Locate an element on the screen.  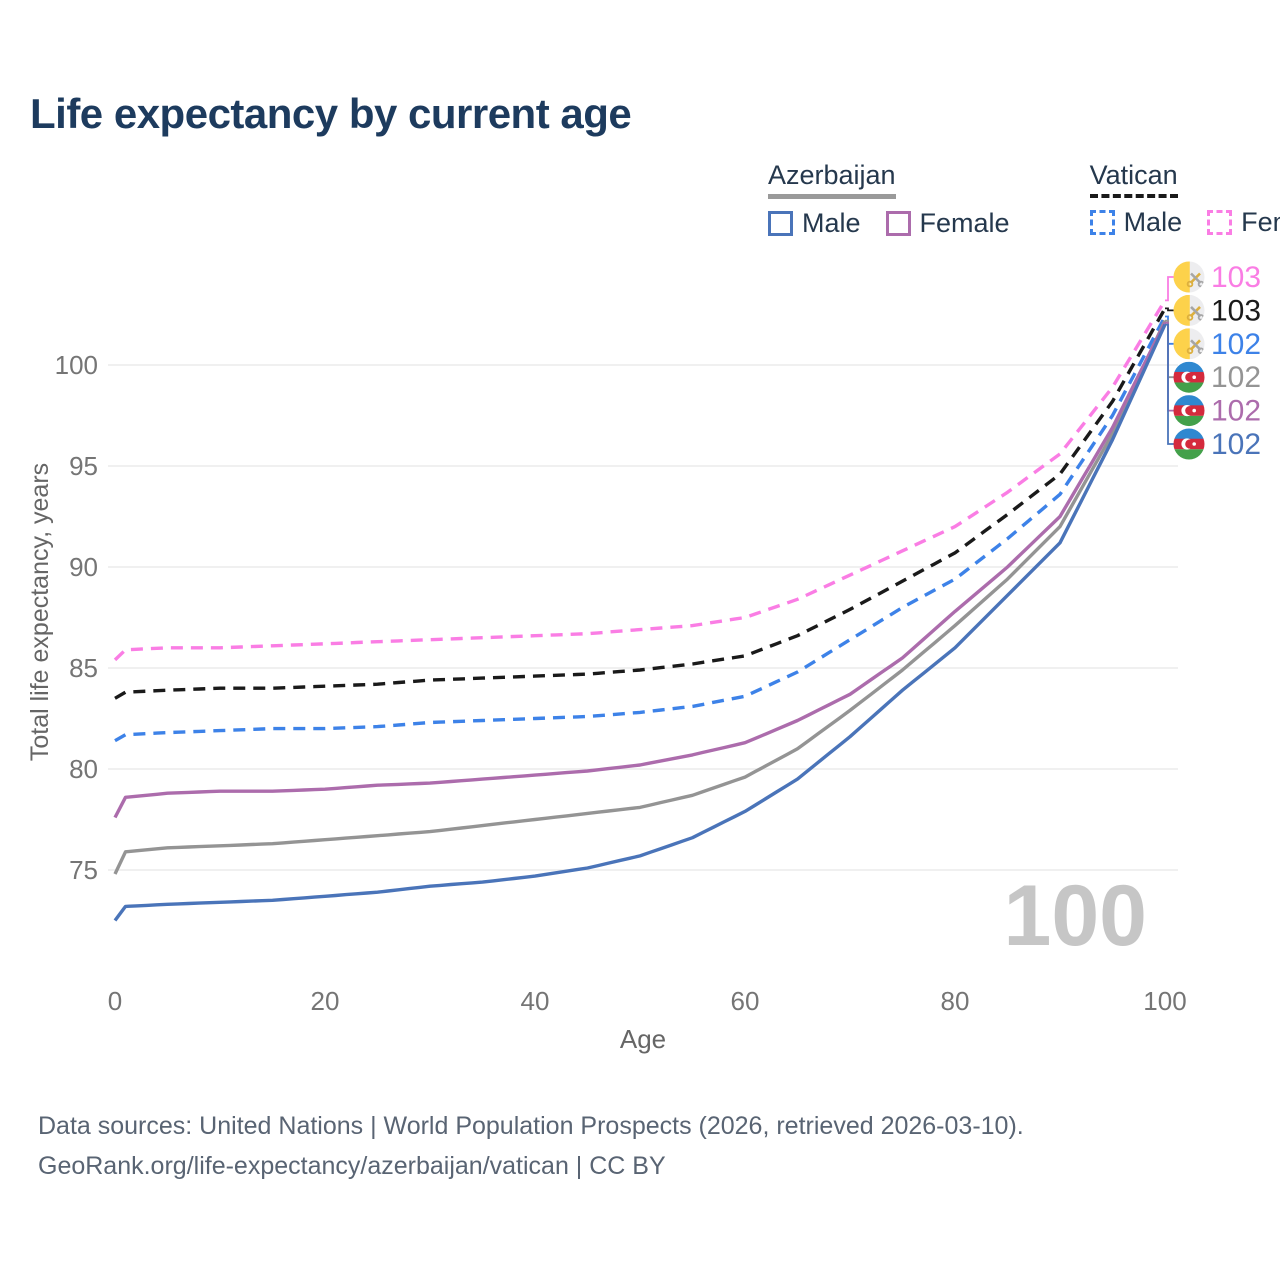
end-label-azerbaijan: 102 is located at coordinates (1236, 377).